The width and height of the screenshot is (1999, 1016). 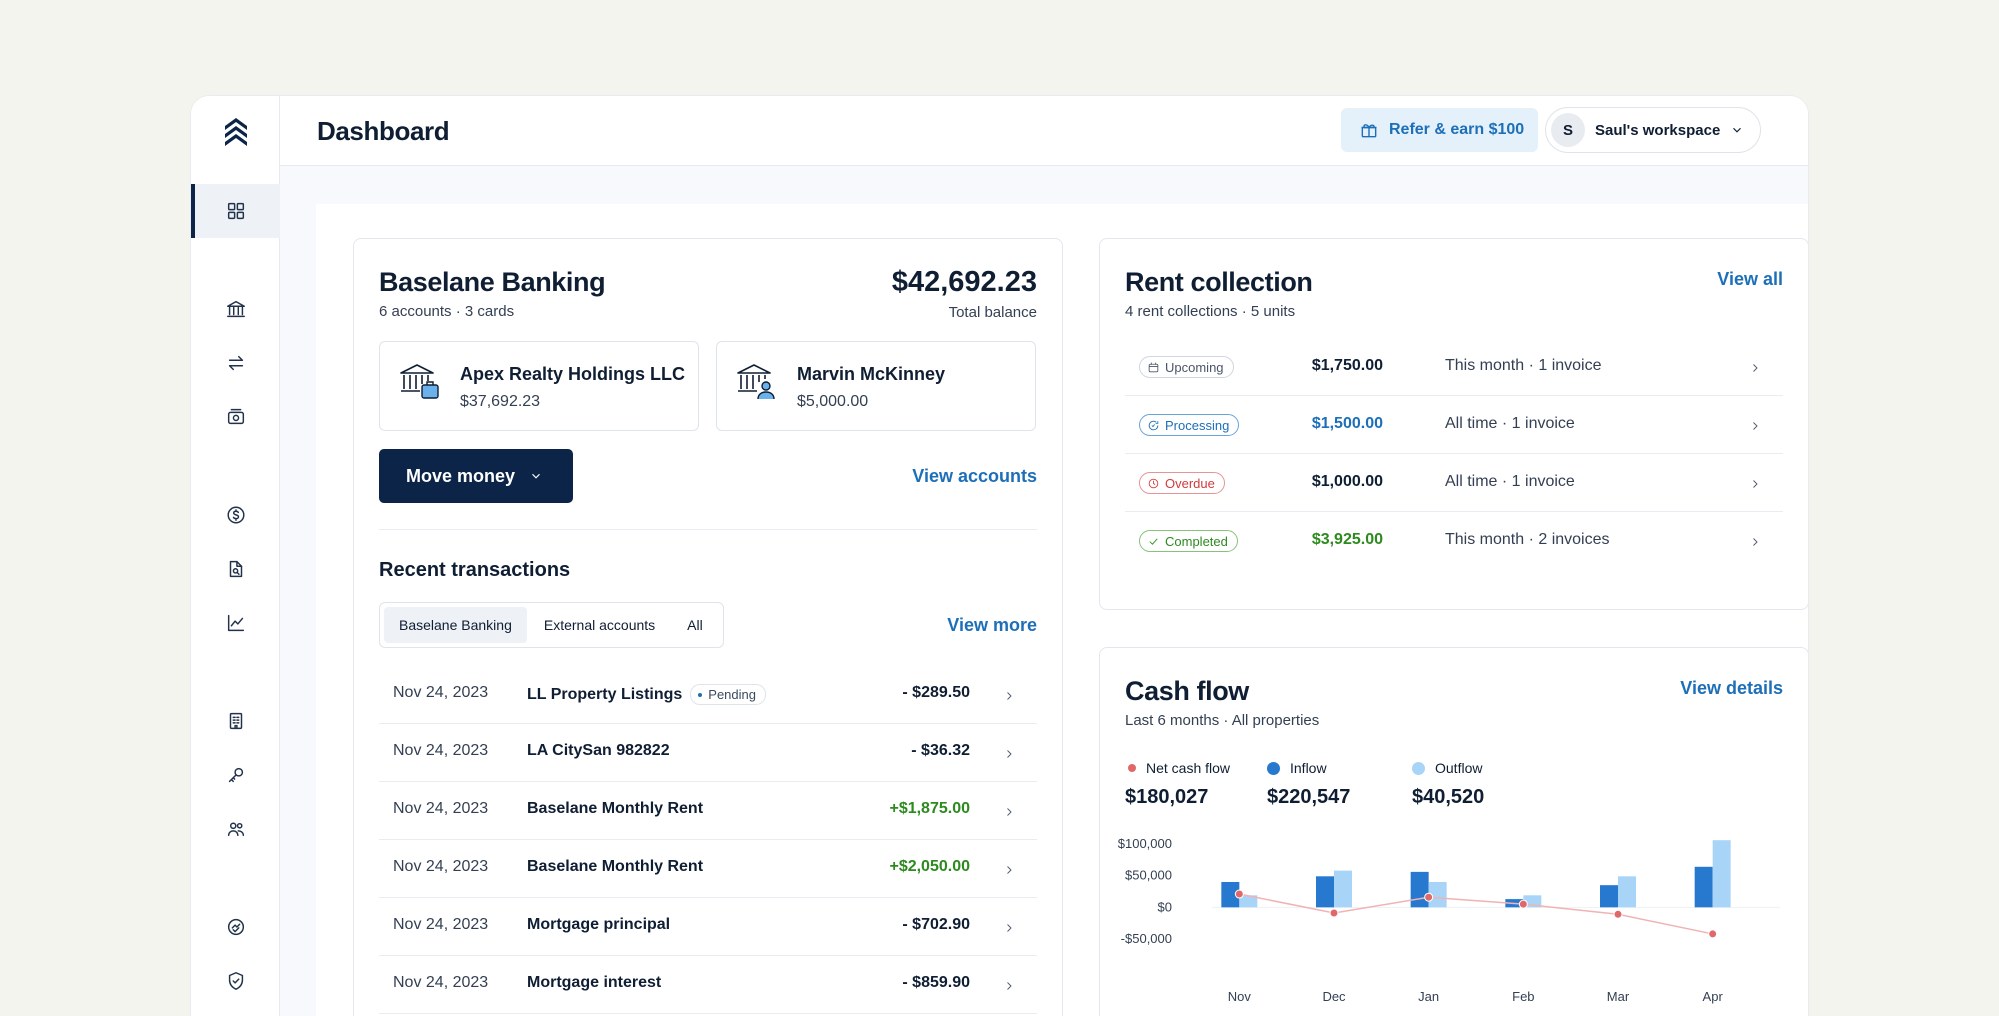 What do you see at coordinates (936, 924) in the screenshot?
I see `tx-amount: - $702.90` at bounding box center [936, 924].